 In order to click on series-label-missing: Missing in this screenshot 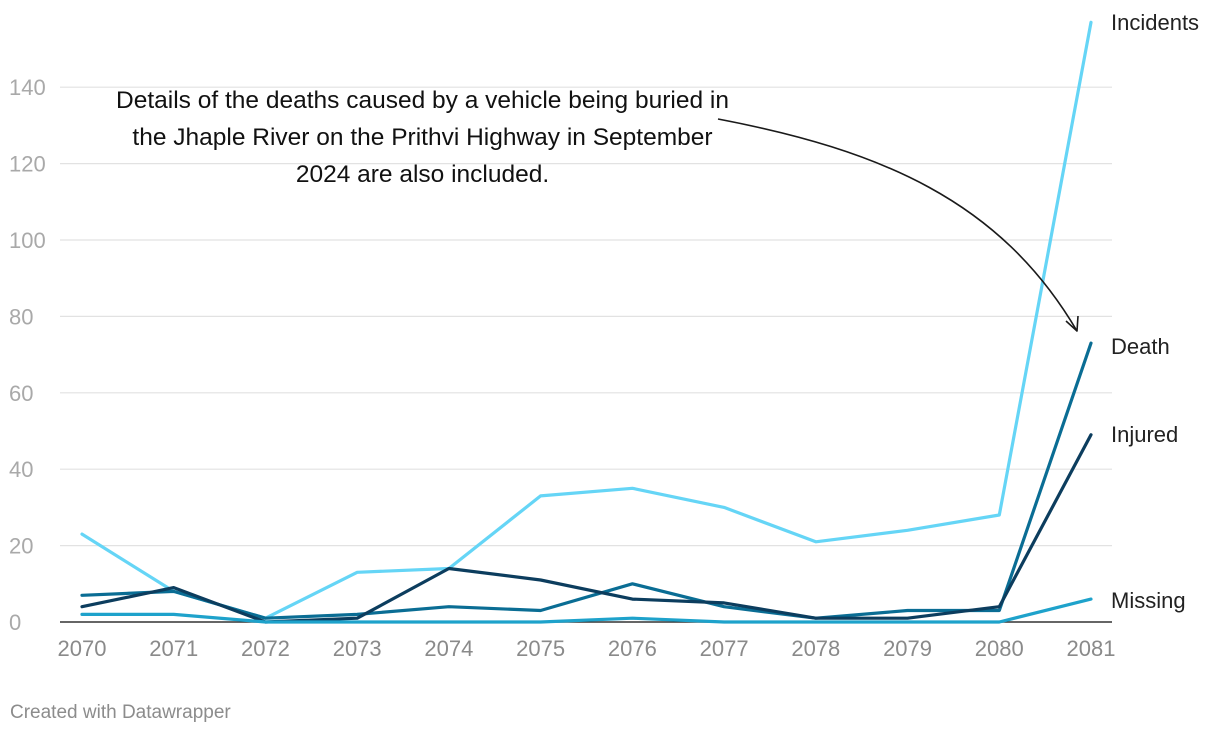, I will do `click(1148, 600)`.